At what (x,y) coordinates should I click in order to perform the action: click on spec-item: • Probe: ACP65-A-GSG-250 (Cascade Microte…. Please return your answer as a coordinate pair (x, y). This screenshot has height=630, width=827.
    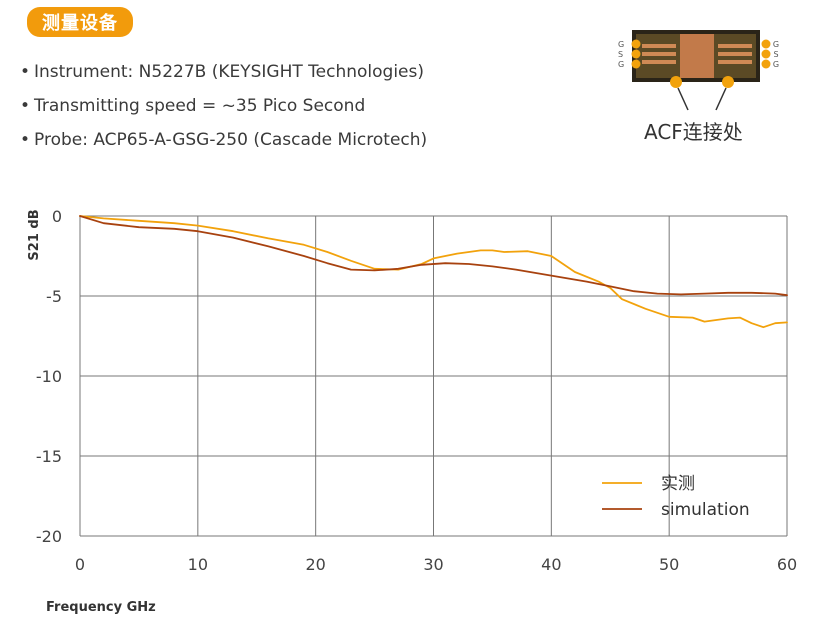
    Looking at the image, I should click on (223, 140).